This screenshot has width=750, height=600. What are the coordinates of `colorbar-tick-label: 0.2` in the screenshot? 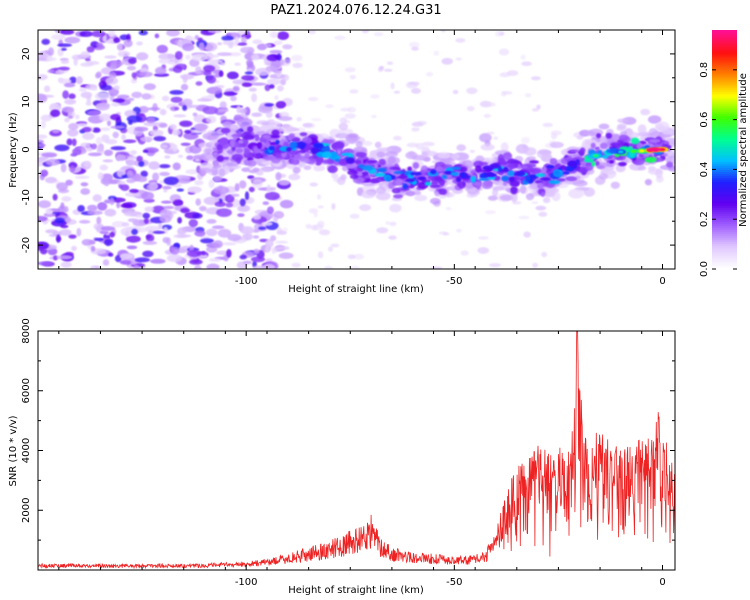 It's located at (704, 219).